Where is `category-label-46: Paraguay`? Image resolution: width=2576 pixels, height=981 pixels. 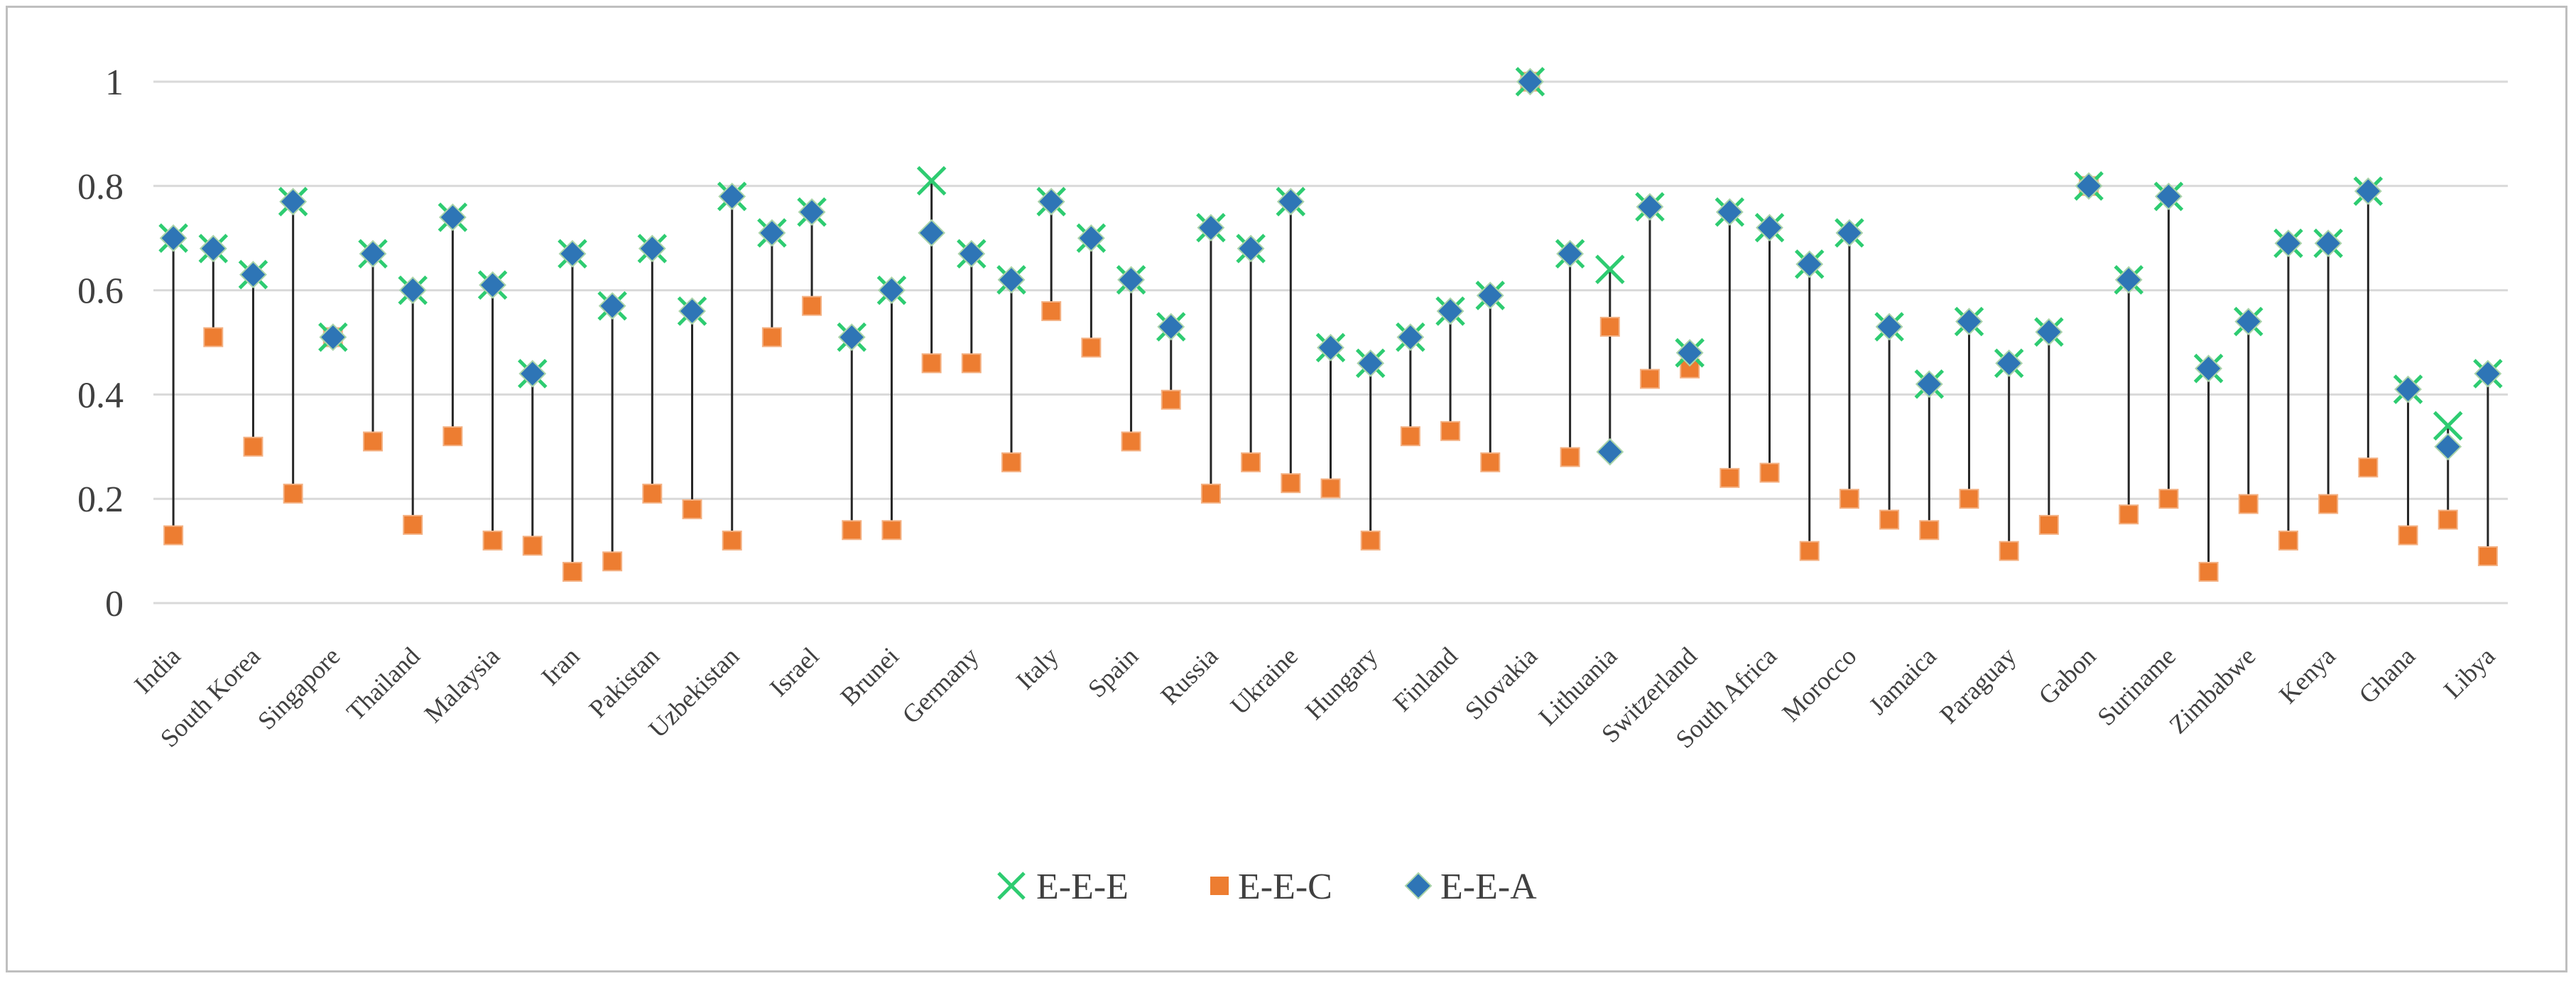
category-label-46: Paraguay is located at coordinates (1977, 685).